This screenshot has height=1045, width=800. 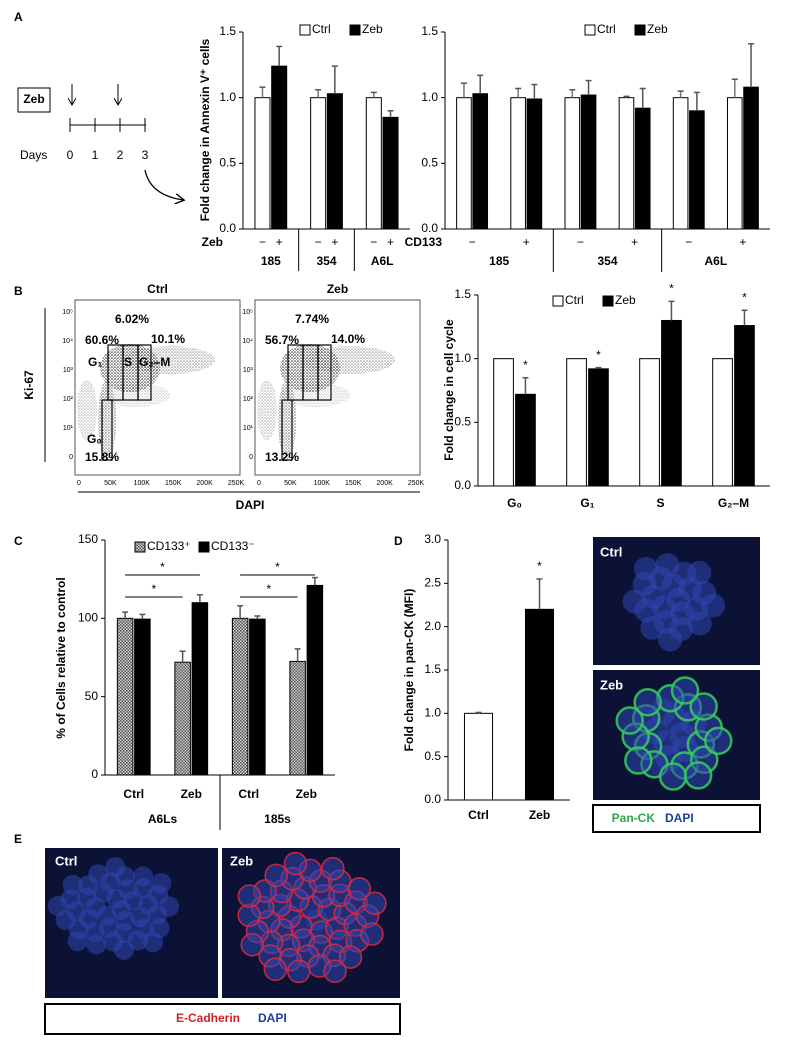 What do you see at coordinates (173, 483) in the screenshot?
I see `flow-x-tick: 150K` at bounding box center [173, 483].